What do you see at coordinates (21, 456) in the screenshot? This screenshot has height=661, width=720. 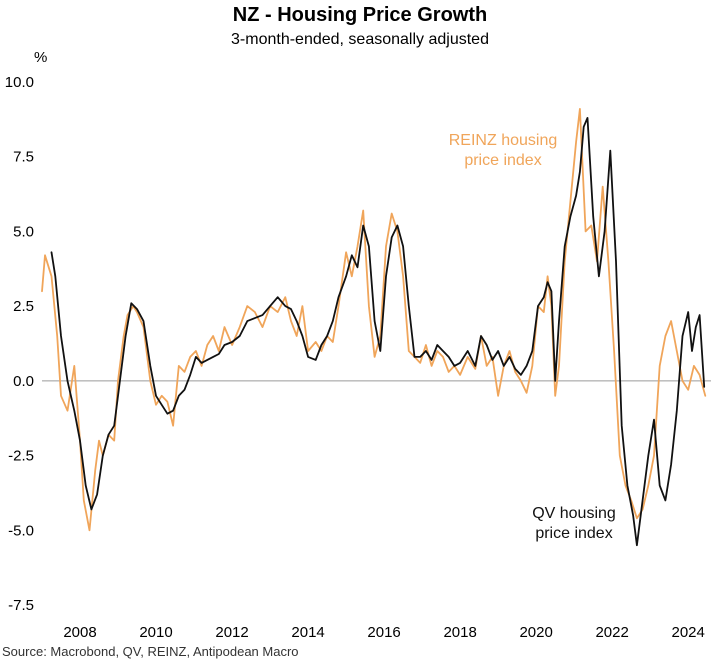 I see `y-tick-label: -2.5` at bounding box center [21, 456].